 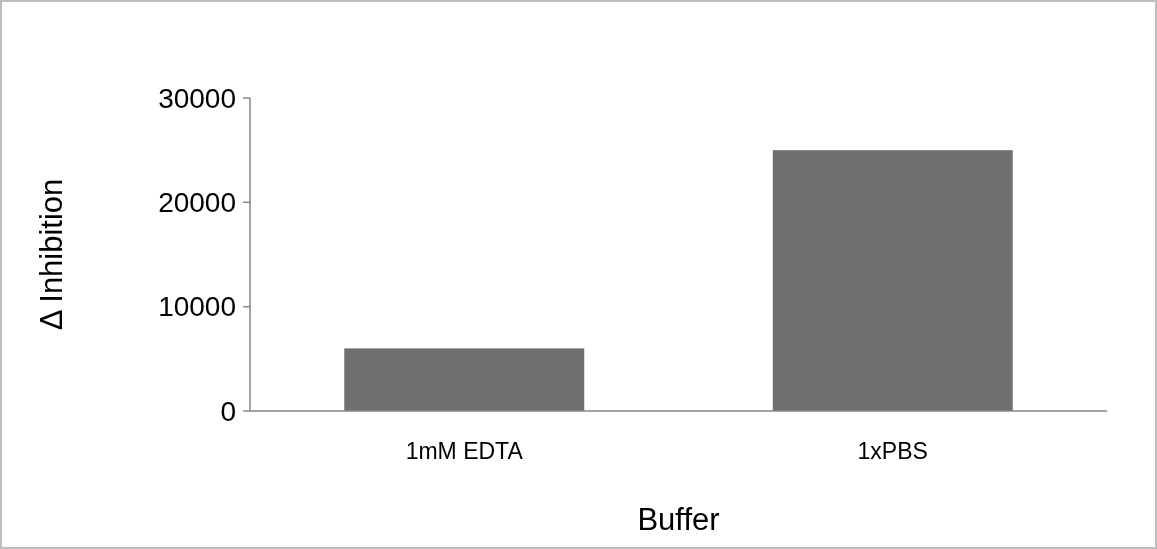 What do you see at coordinates (678, 519) in the screenshot?
I see `x-axis-title: Buffer` at bounding box center [678, 519].